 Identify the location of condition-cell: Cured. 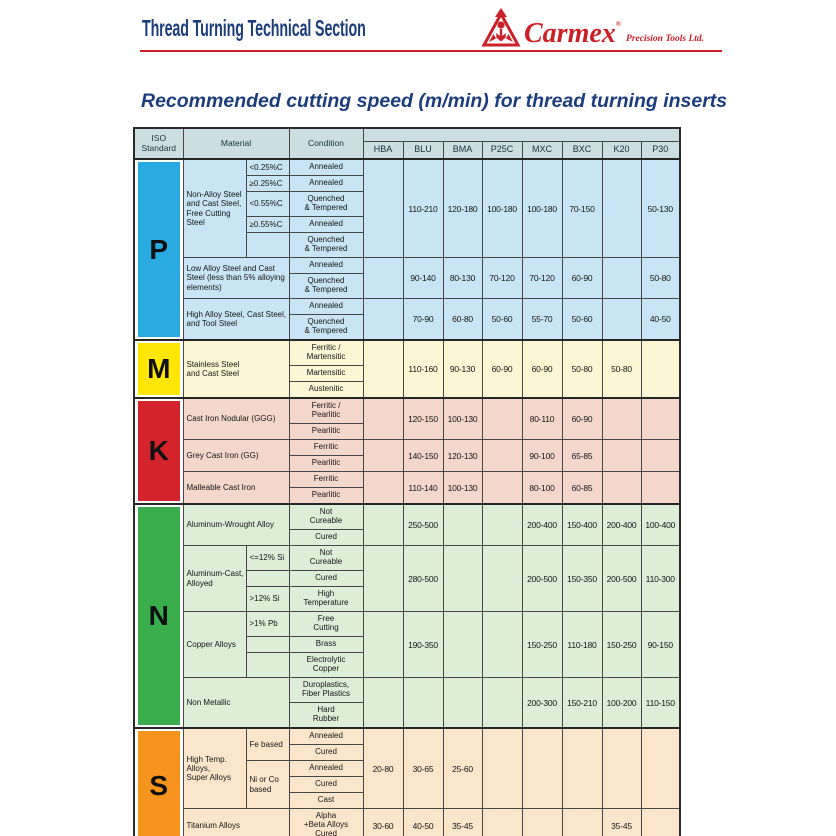
(326, 752).